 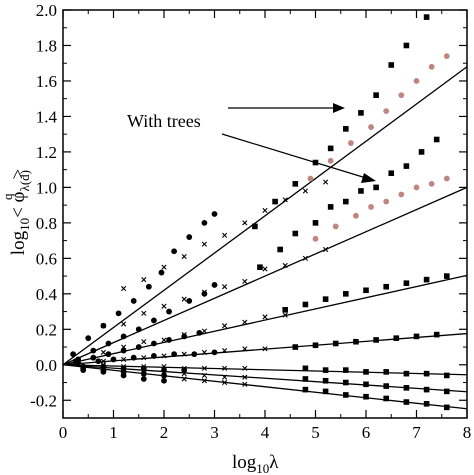 What do you see at coordinates (46, 329) in the screenshot?
I see `y-tick-label: 0.2` at bounding box center [46, 329].